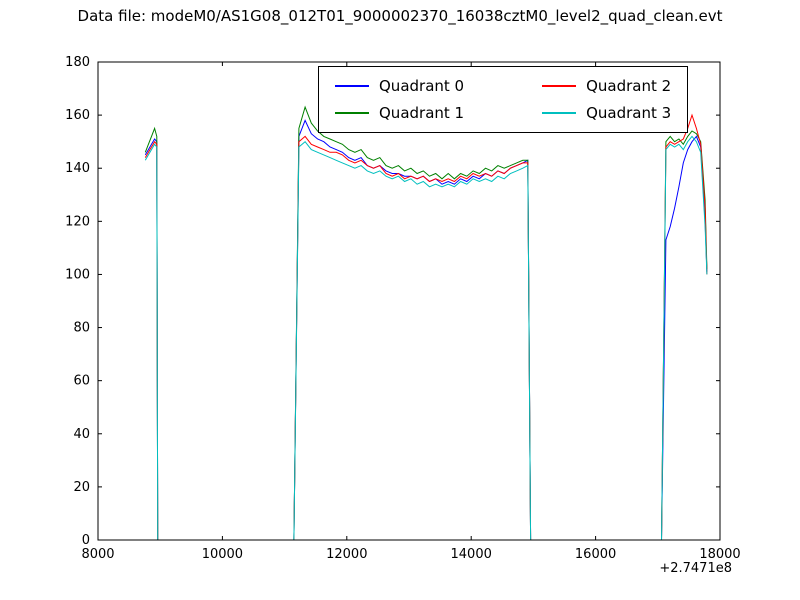 The height and width of the screenshot is (600, 800). Describe the element at coordinates (222, 554) in the screenshot. I see `x-tick-label: 10000` at that location.